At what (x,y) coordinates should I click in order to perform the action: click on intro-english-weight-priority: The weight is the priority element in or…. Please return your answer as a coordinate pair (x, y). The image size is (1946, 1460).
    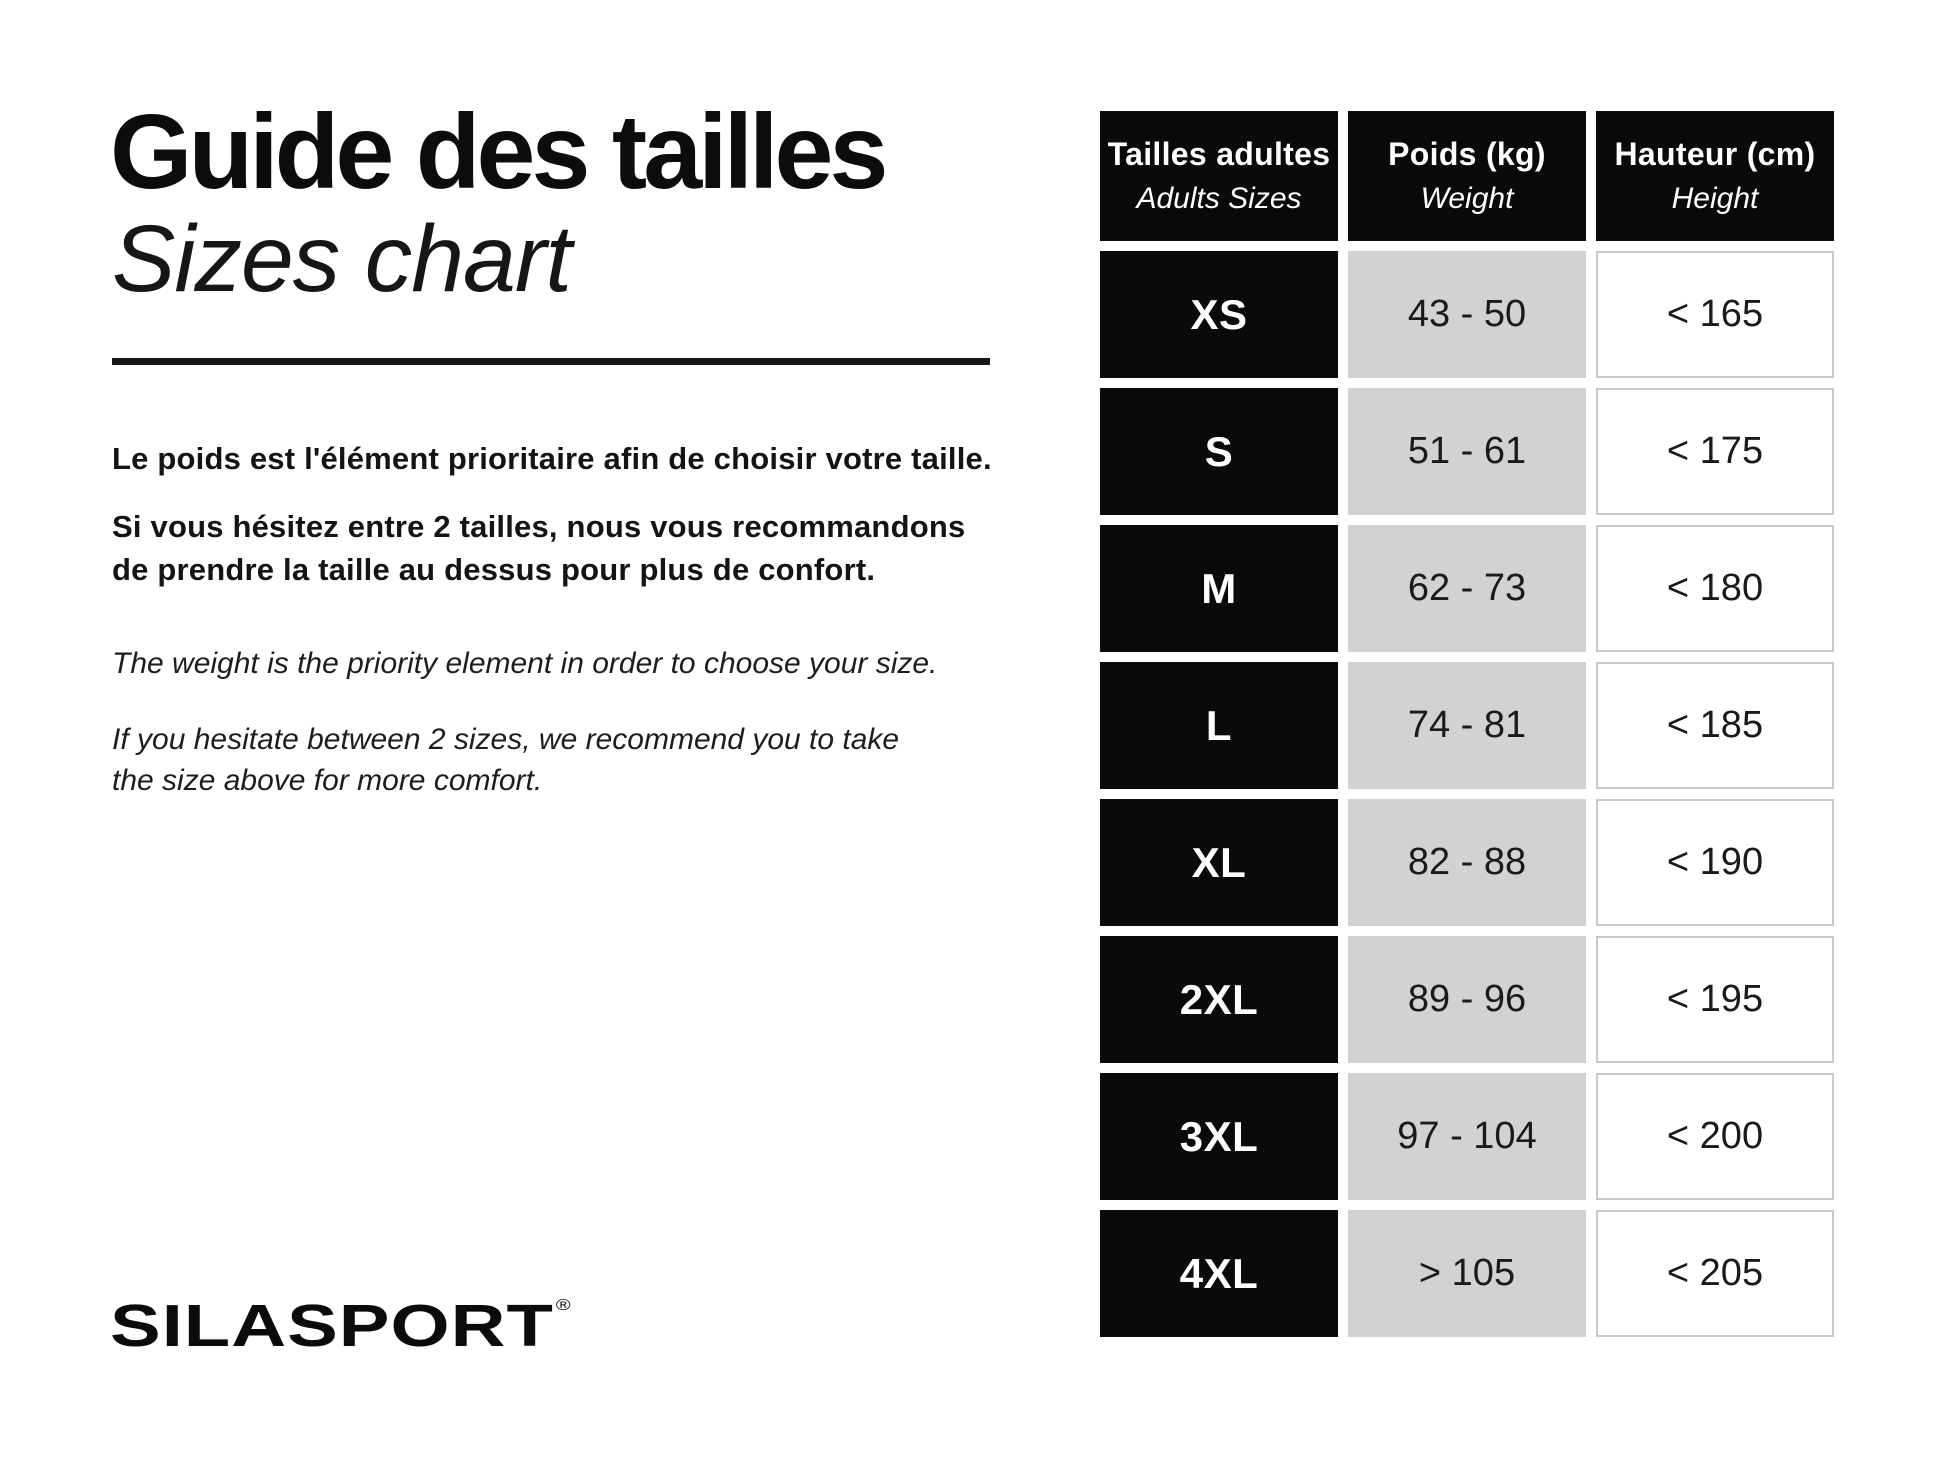
    Looking at the image, I should click on (525, 663).